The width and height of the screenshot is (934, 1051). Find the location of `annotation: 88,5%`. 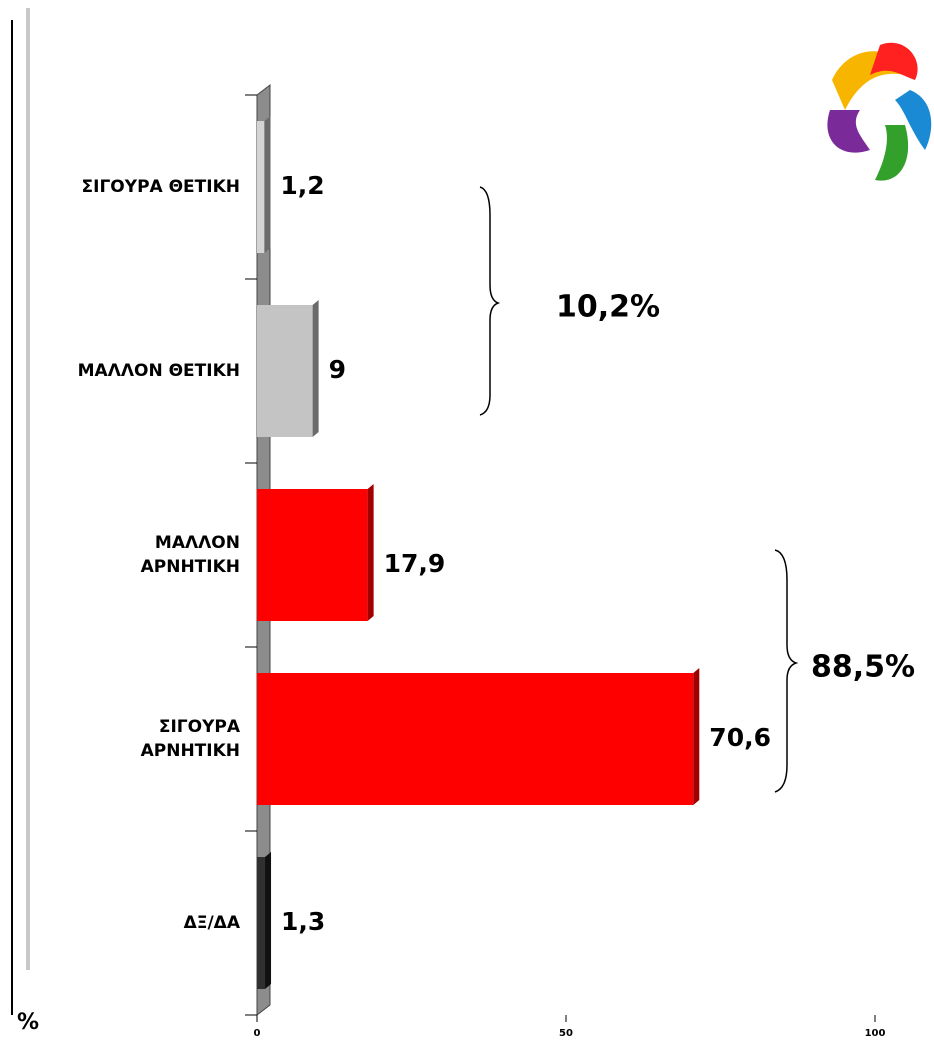

annotation: 88,5% is located at coordinates (863, 667).